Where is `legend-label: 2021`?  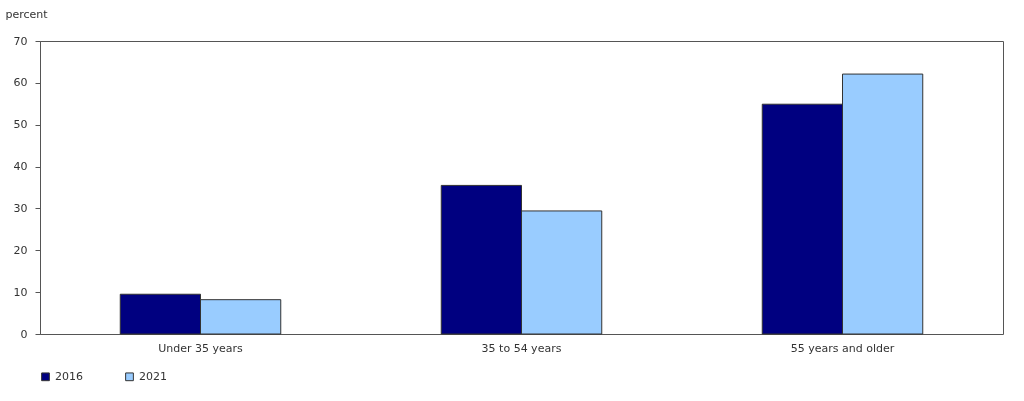
legend-label: 2021 is located at coordinates (153, 376).